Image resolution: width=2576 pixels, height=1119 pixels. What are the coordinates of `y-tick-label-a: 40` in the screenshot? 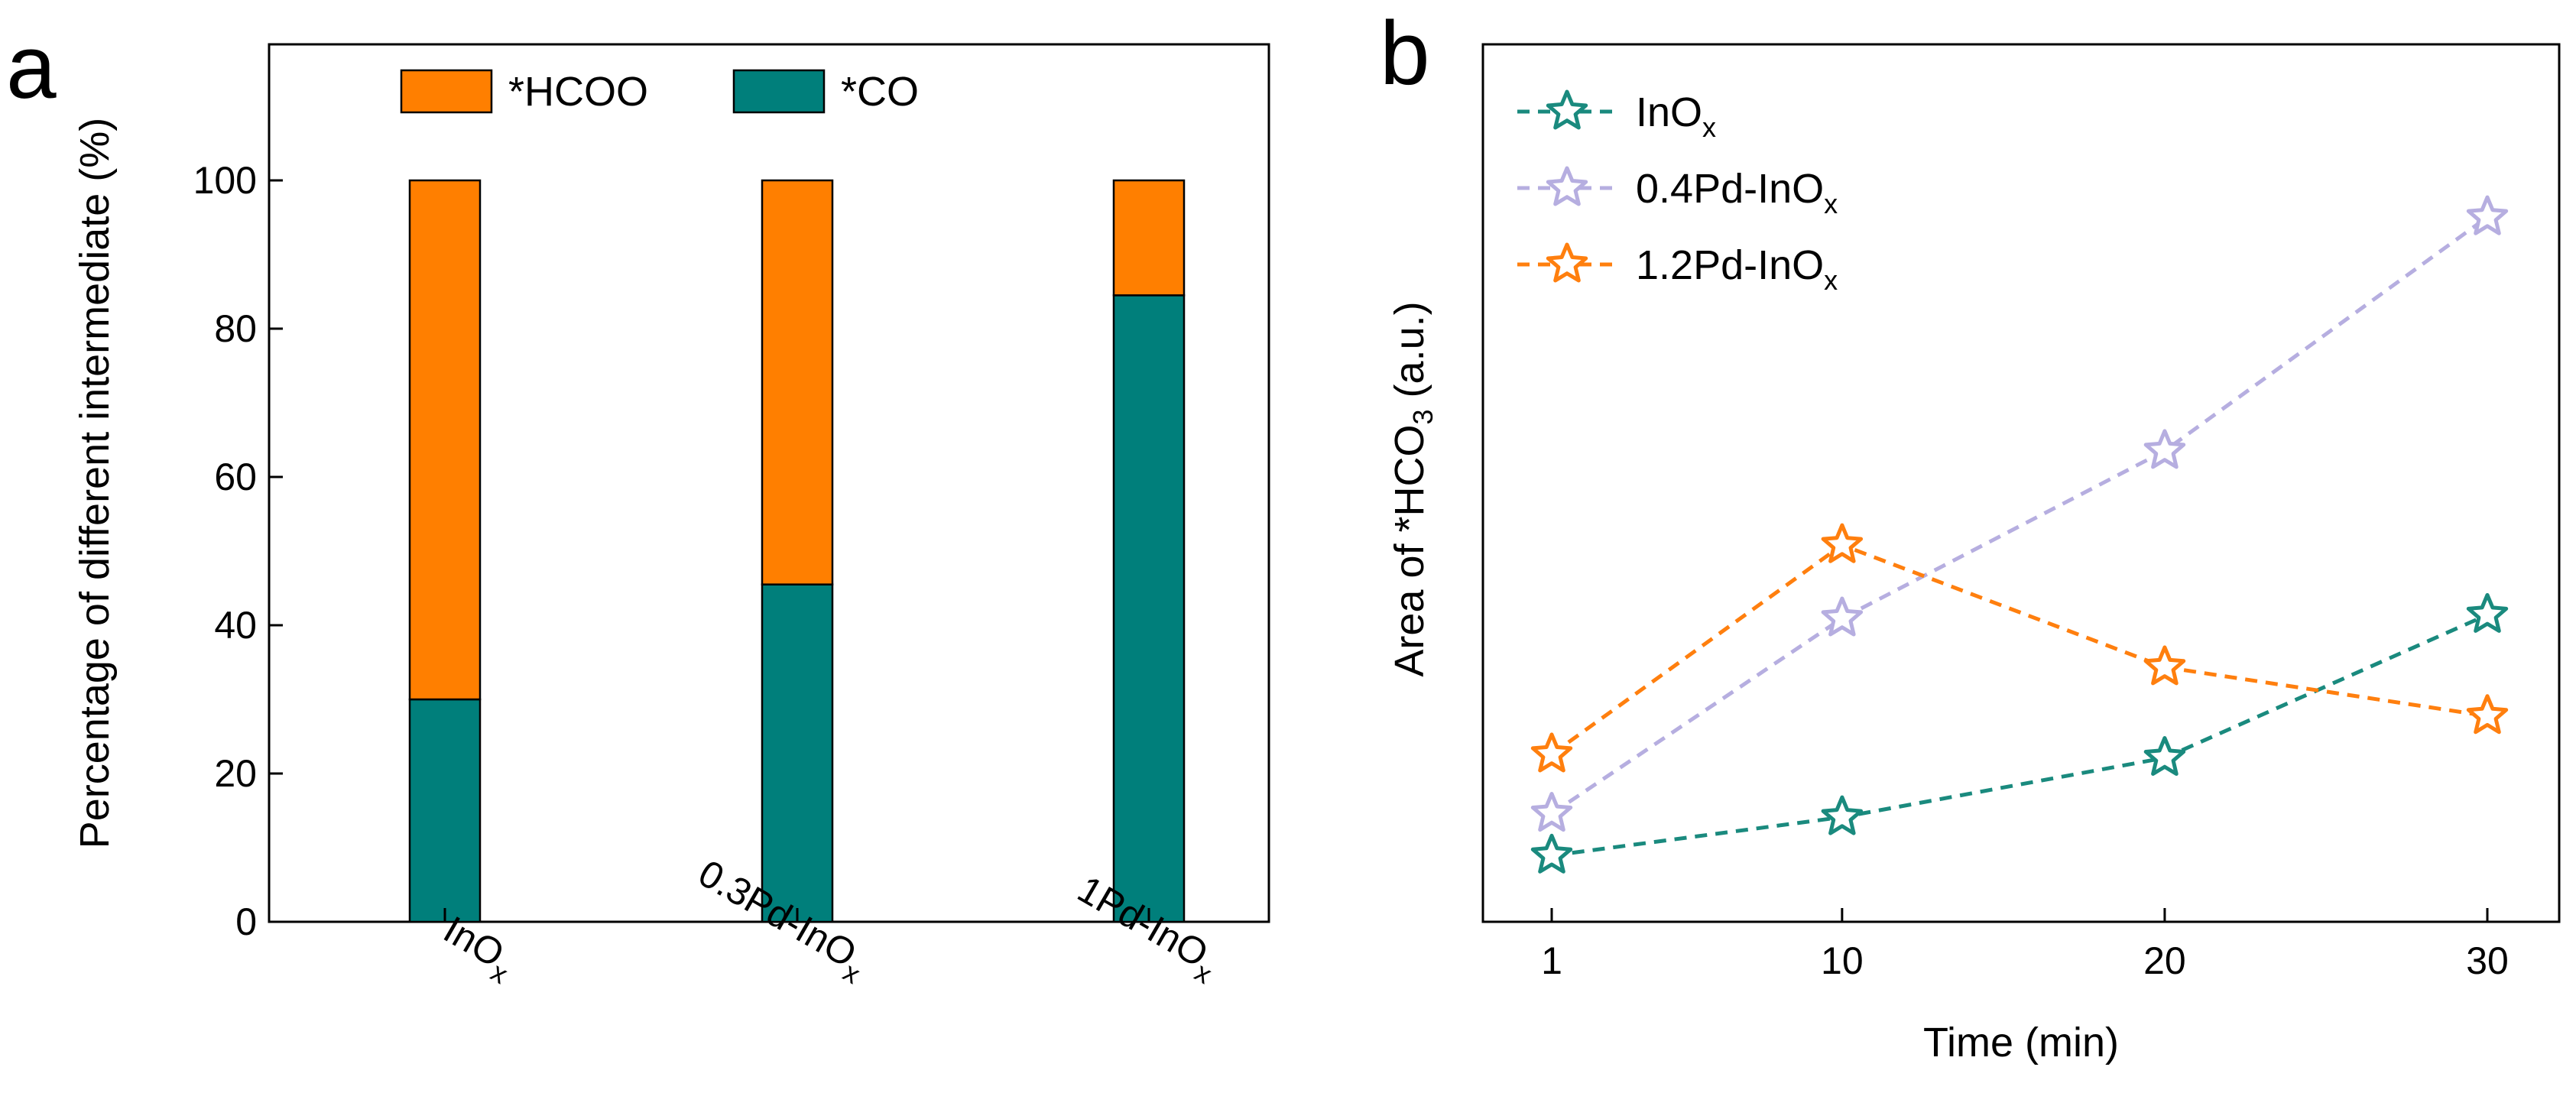 It's located at (235, 625).